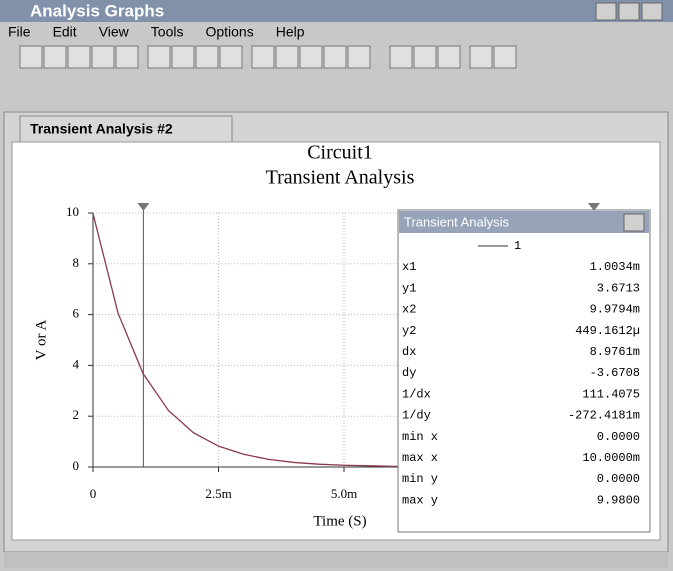 The height and width of the screenshot is (571, 673). Describe the element at coordinates (340, 153) in the screenshot. I see `chart-title: Circuit1` at that location.